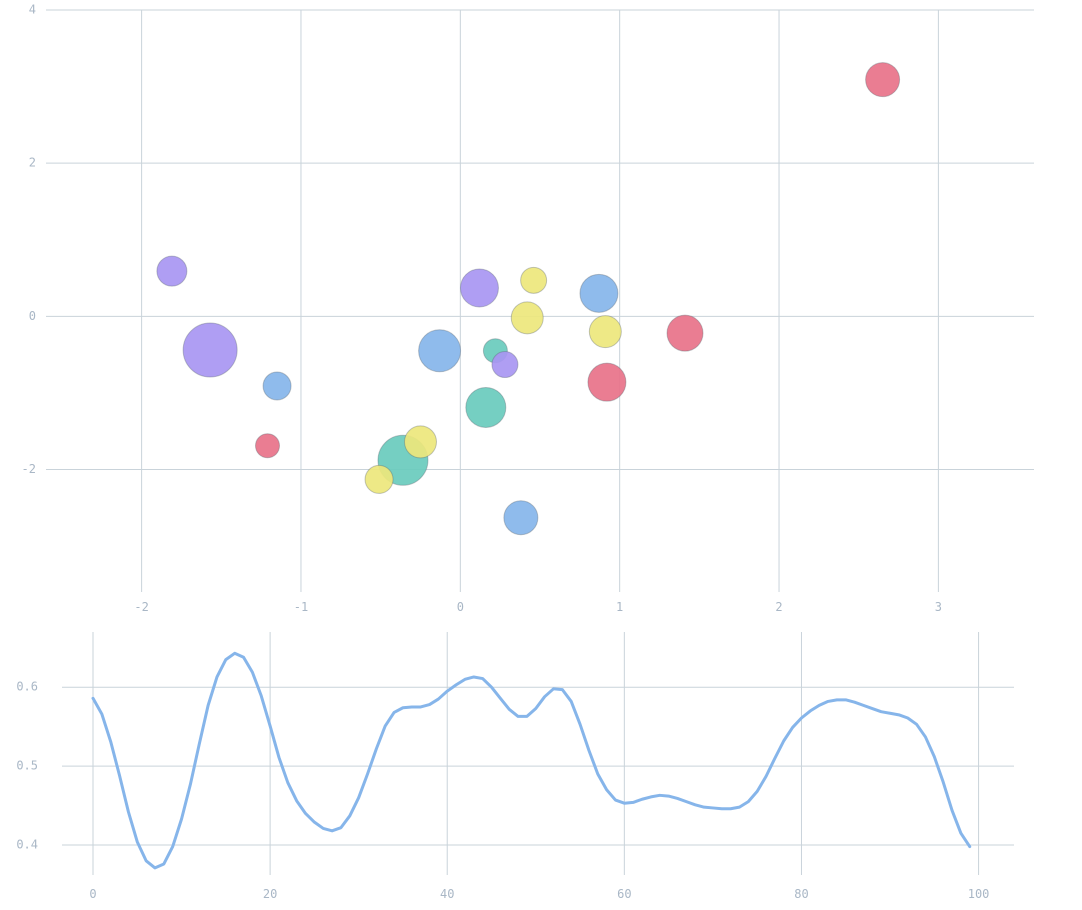 The width and height of the screenshot is (1082, 910). I want to click on line-x-tick-5: 100, so click(979, 894).